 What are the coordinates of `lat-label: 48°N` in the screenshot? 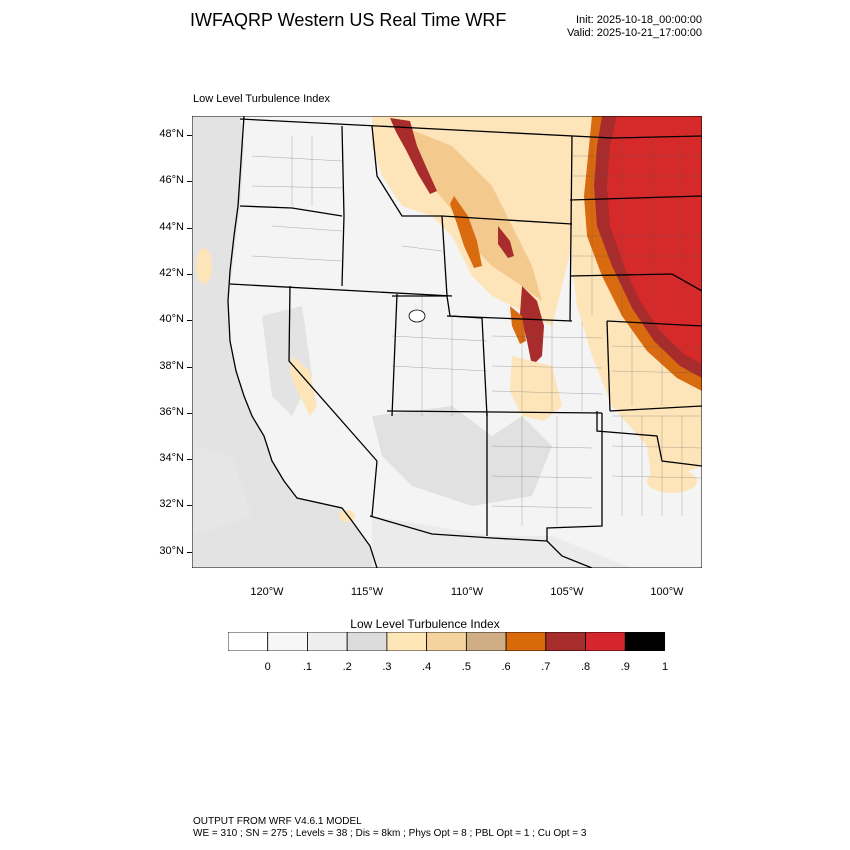 It's located at (171, 134).